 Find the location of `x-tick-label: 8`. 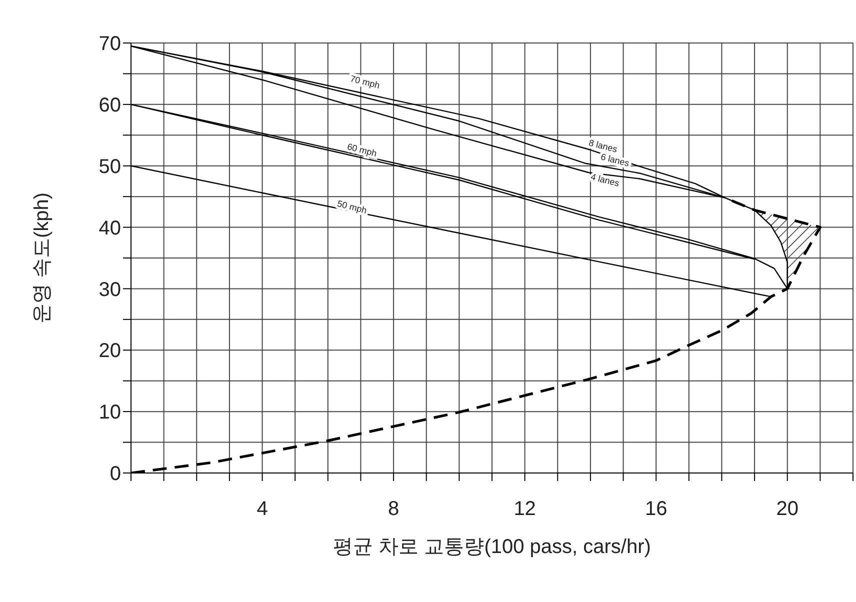

x-tick-label: 8 is located at coordinates (394, 509).